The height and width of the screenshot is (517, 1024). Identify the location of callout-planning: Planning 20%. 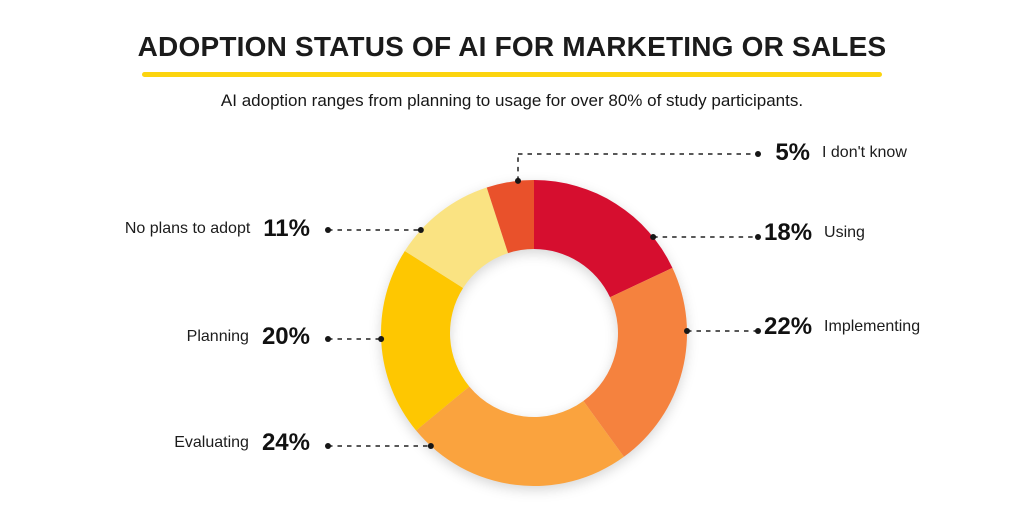
(248, 337).